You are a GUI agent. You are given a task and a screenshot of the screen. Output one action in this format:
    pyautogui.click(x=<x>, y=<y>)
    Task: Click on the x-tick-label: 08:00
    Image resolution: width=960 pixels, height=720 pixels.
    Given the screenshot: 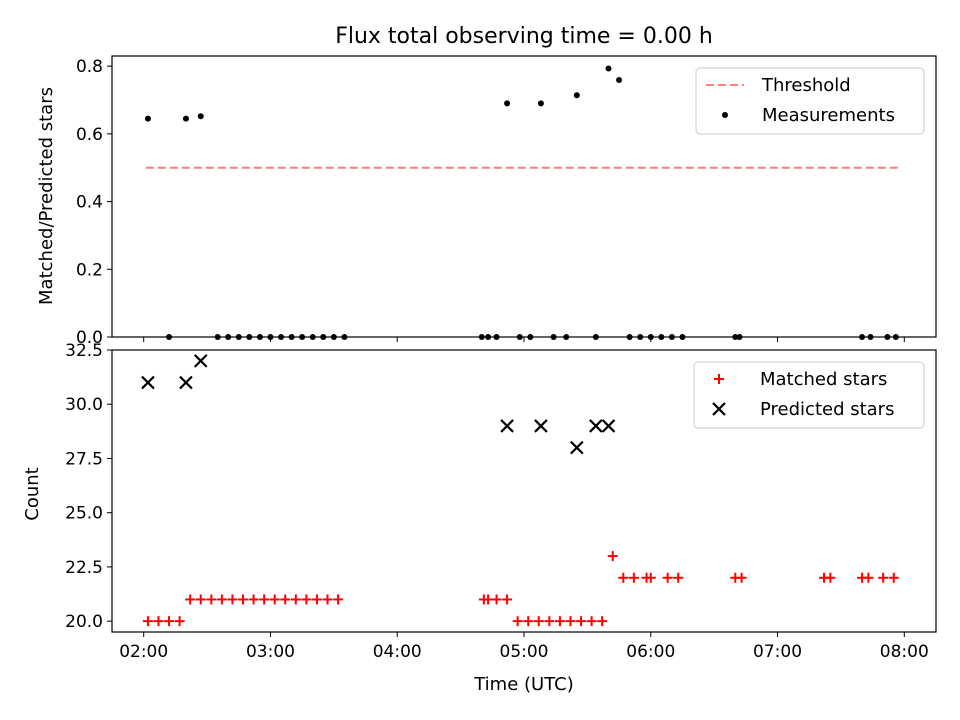 What is the action you would take?
    pyautogui.click(x=904, y=652)
    